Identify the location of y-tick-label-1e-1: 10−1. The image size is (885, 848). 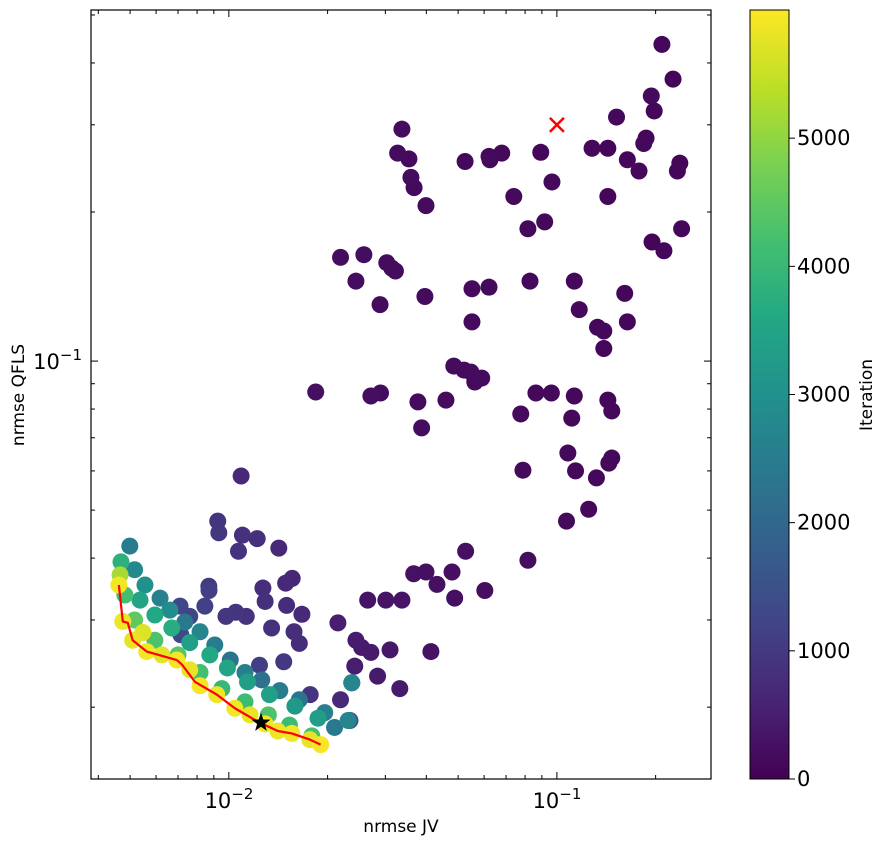
(57, 360).